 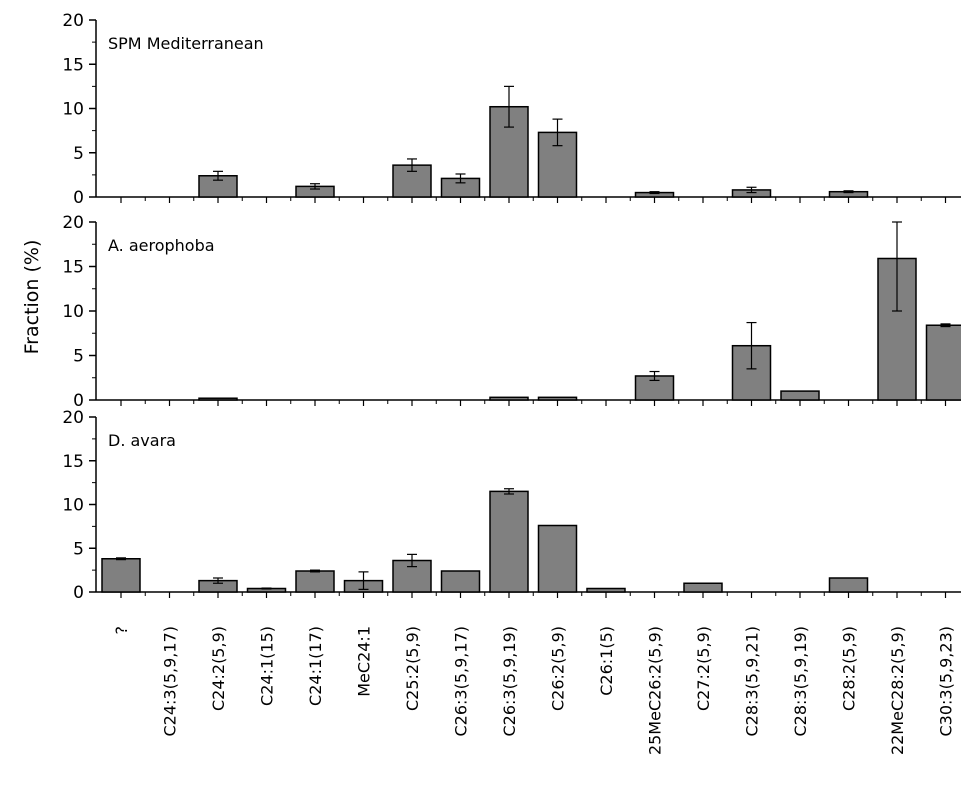 I want to click on x-category-label: ?, so click(x=121, y=630).